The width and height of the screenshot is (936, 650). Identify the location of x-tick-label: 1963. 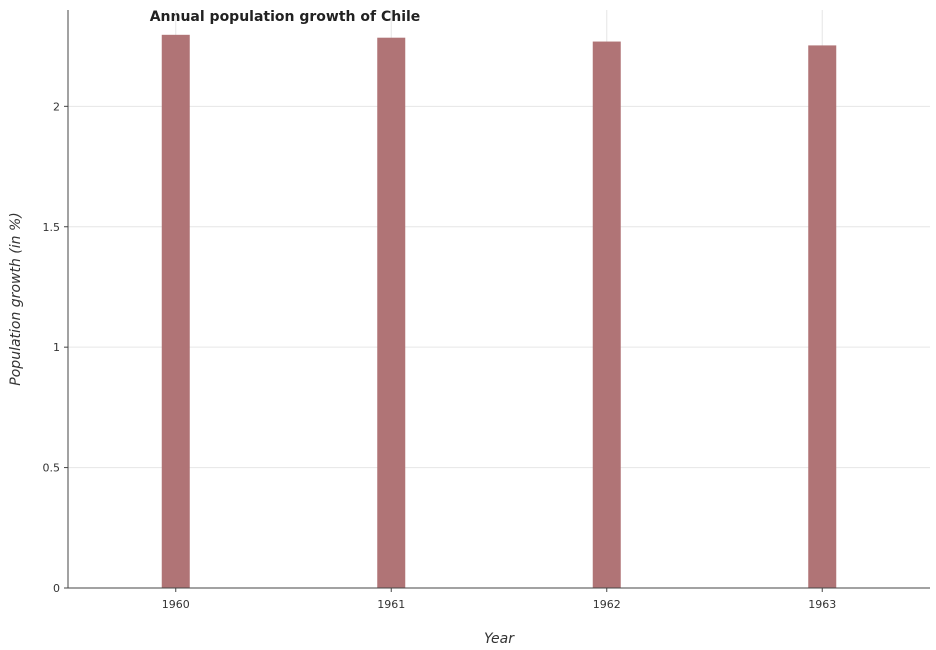
(822, 604).